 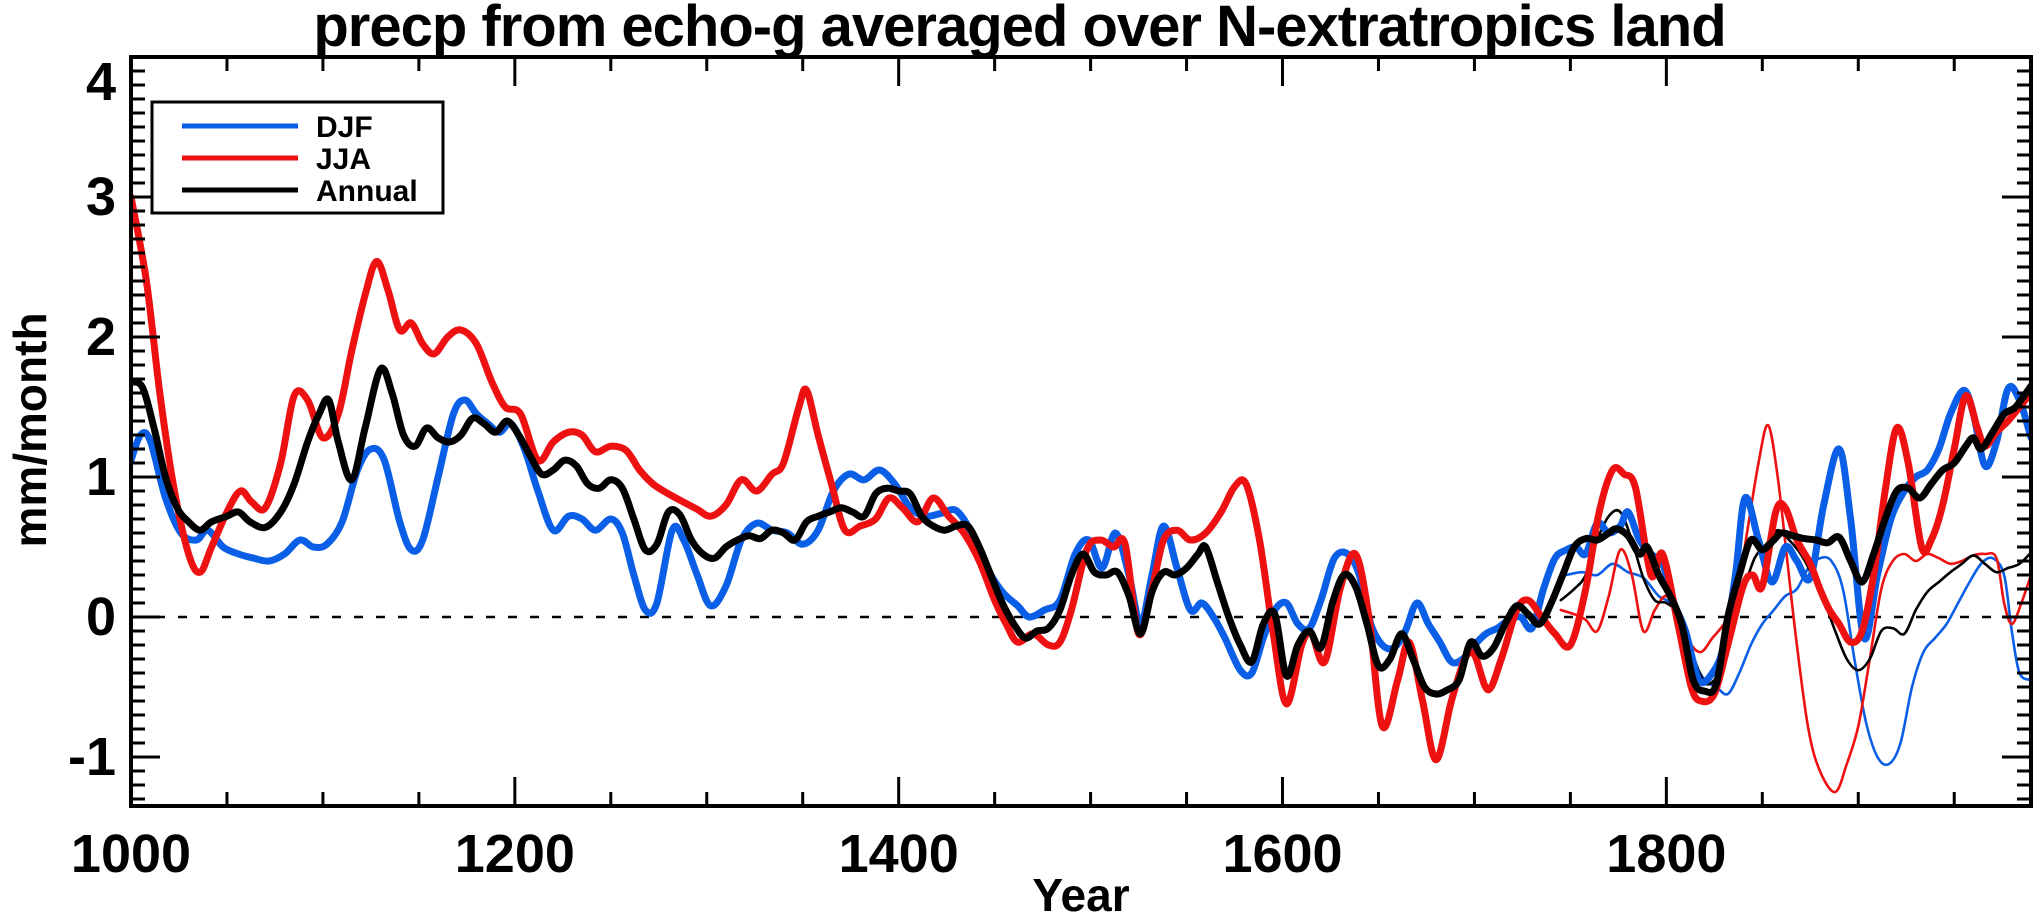 What do you see at coordinates (1282, 854) in the screenshot?
I see `x-tick-label: 1600` at bounding box center [1282, 854].